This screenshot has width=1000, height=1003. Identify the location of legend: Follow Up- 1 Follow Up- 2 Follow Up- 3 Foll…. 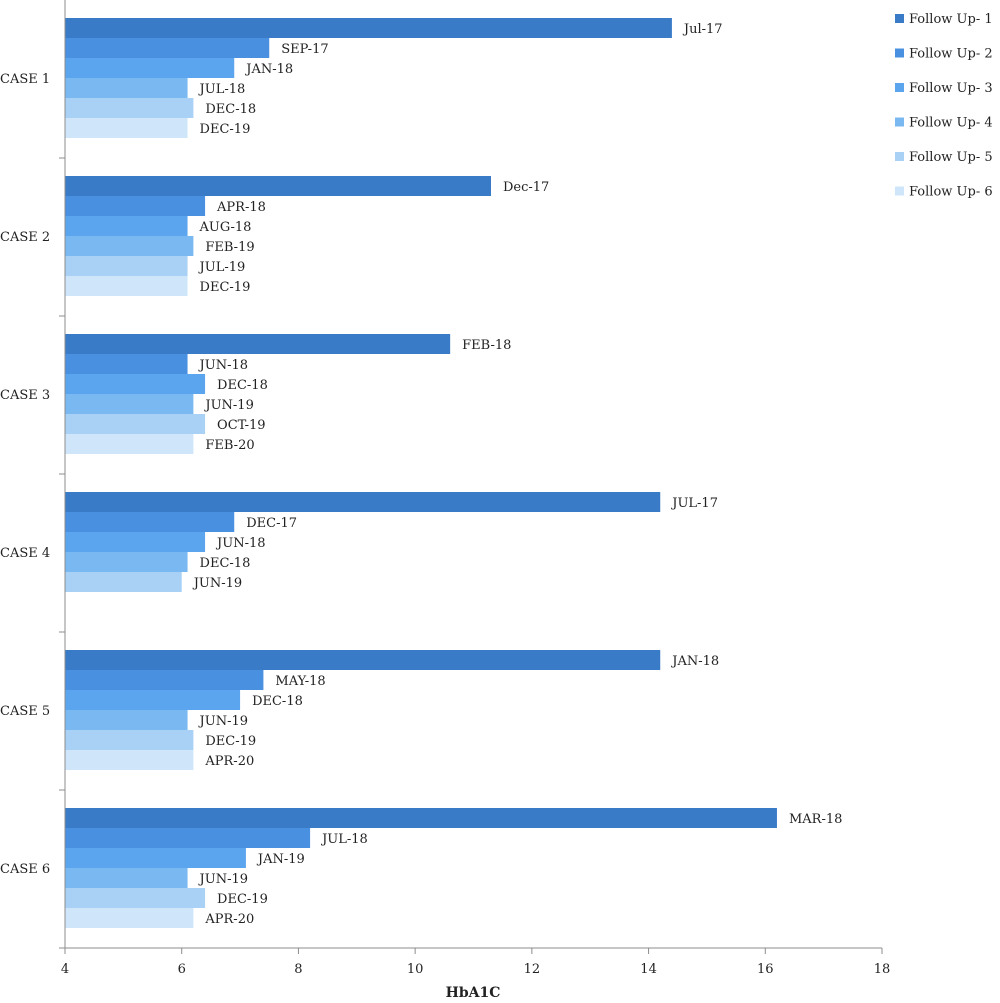
(944, 106).